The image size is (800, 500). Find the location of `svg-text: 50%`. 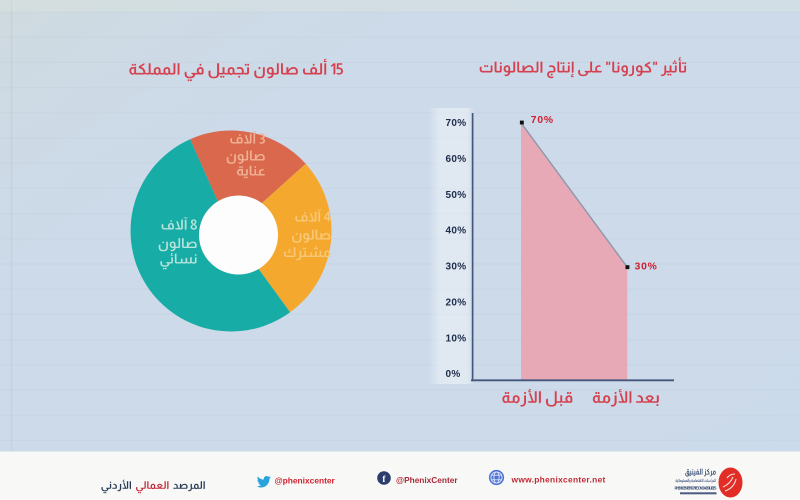

svg-text: 50% is located at coordinates (456, 195).